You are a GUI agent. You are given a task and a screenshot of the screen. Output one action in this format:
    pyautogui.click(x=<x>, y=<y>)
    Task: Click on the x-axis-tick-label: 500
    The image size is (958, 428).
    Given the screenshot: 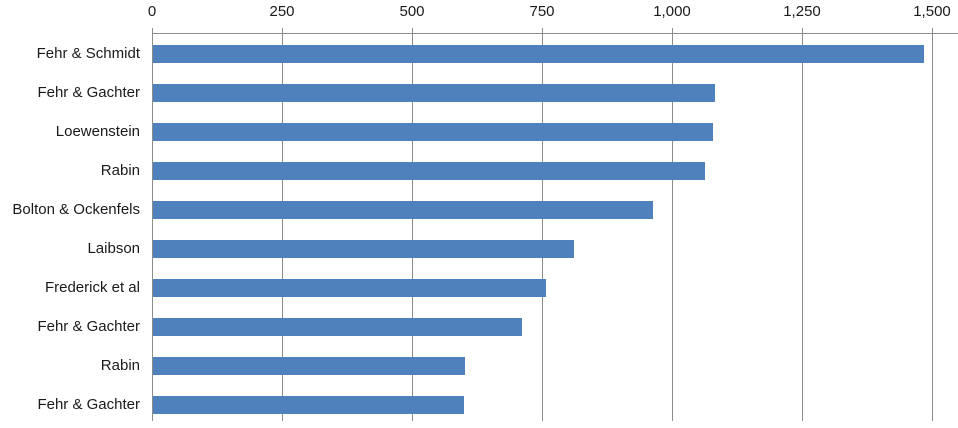 What is the action you would take?
    pyautogui.click(x=412, y=11)
    